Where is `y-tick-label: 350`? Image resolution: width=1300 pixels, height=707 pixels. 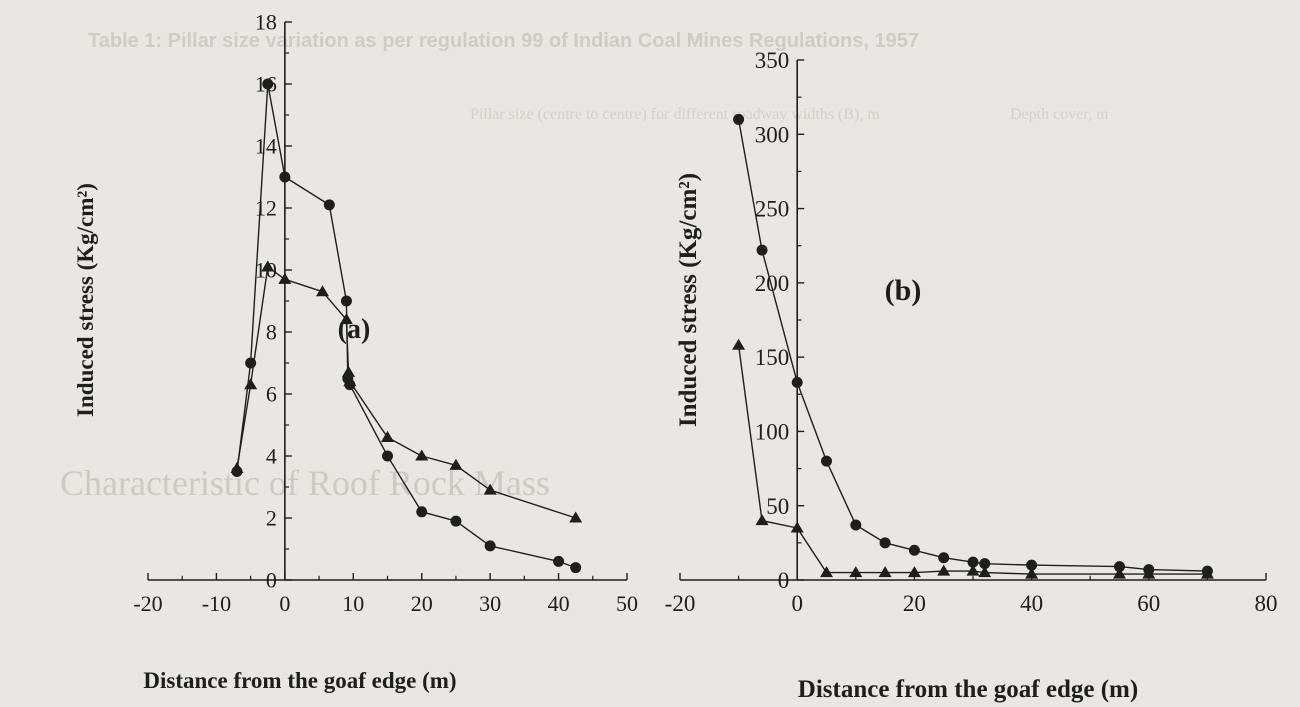 y-tick-label: 350 is located at coordinates (772, 60).